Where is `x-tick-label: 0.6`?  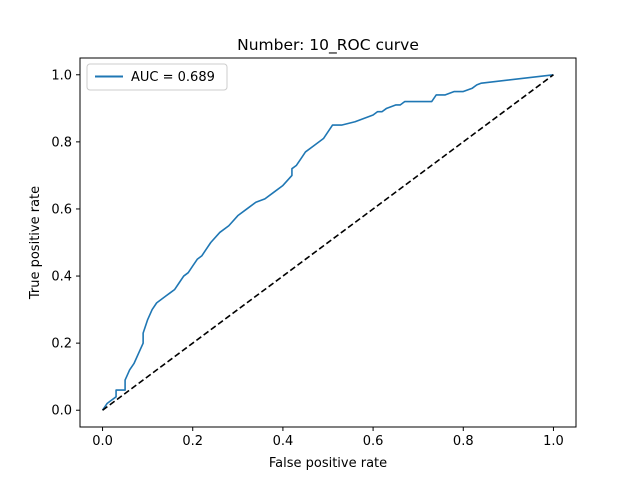 x-tick-label: 0.6 is located at coordinates (373, 441).